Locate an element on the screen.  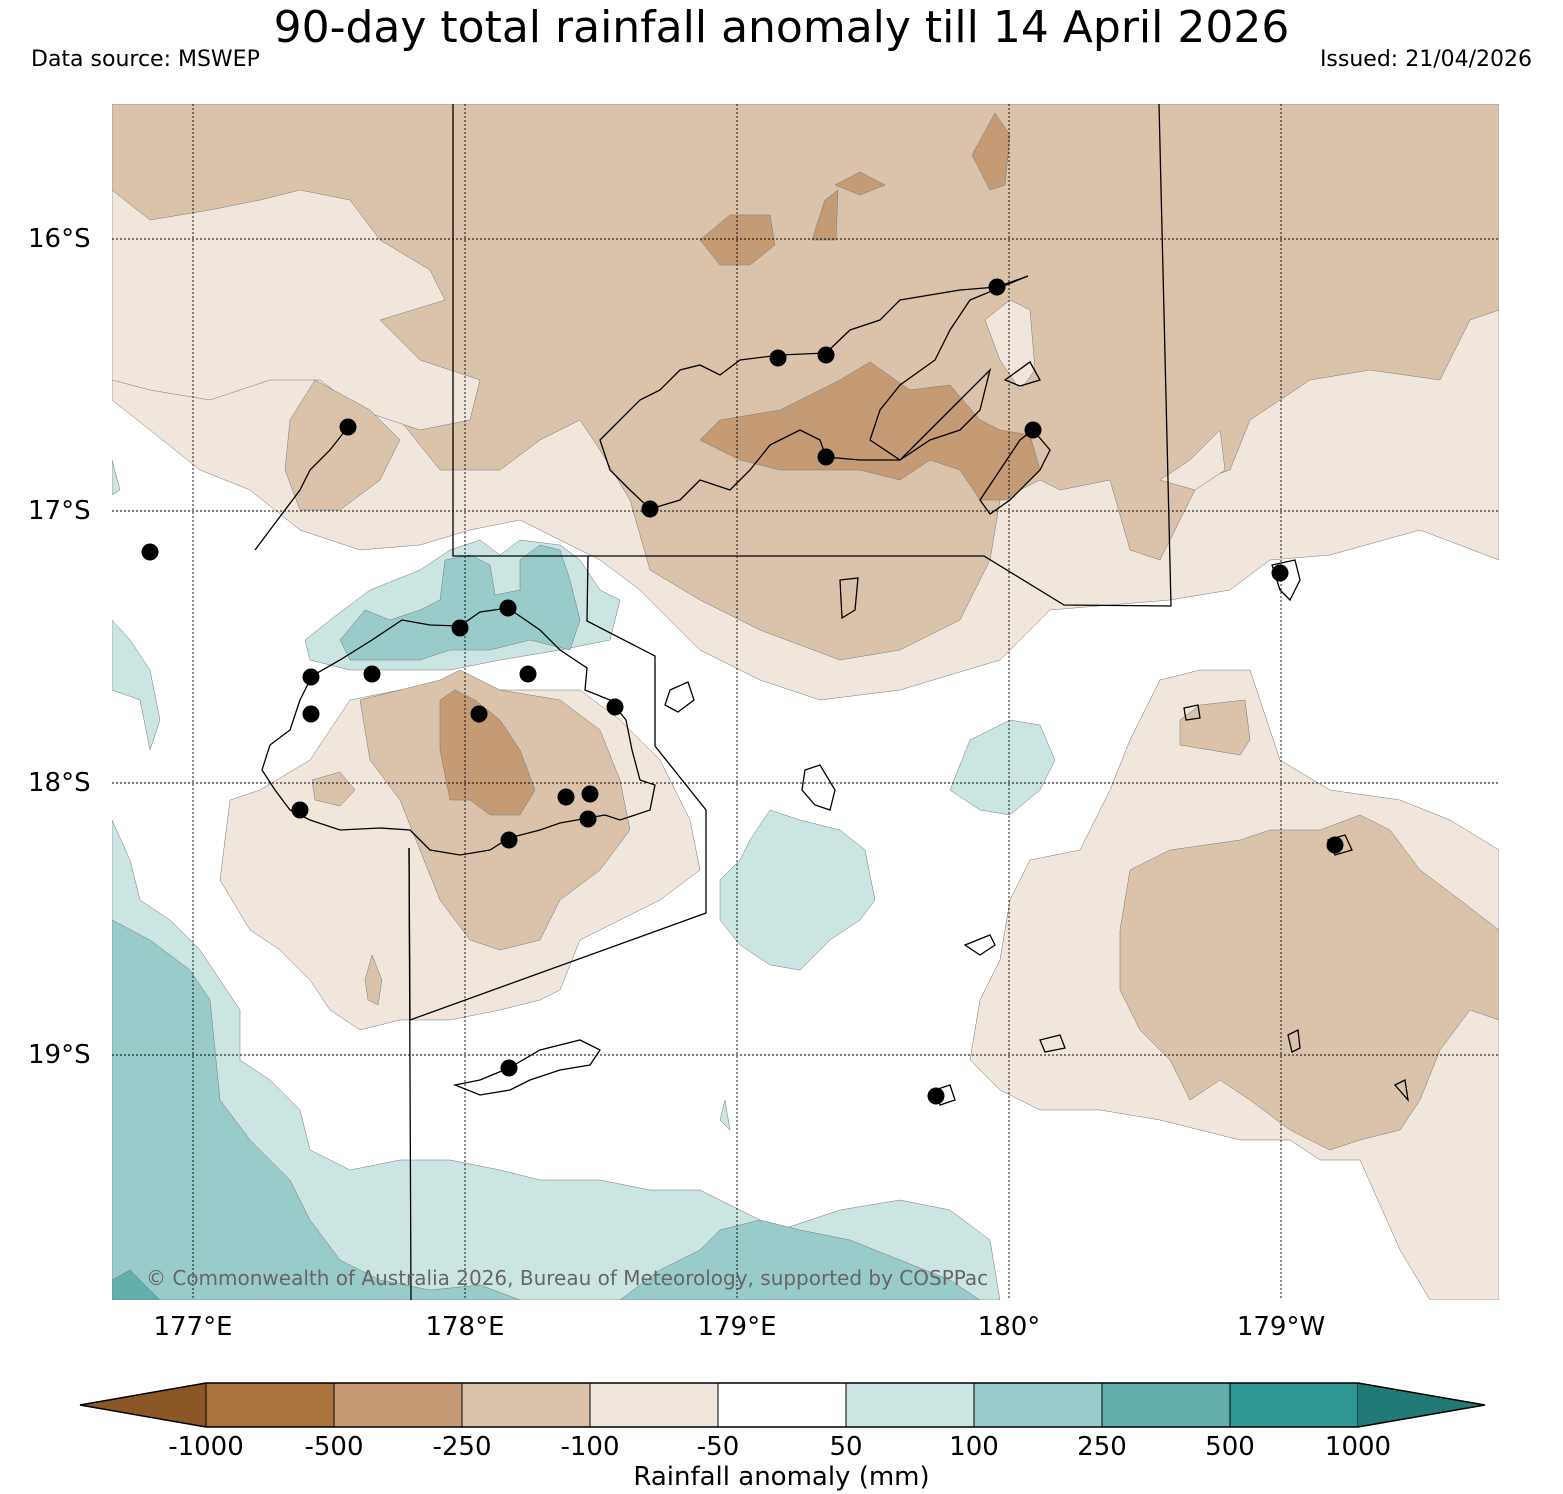
colorbar-tick-label: -100 is located at coordinates (590, 1447).